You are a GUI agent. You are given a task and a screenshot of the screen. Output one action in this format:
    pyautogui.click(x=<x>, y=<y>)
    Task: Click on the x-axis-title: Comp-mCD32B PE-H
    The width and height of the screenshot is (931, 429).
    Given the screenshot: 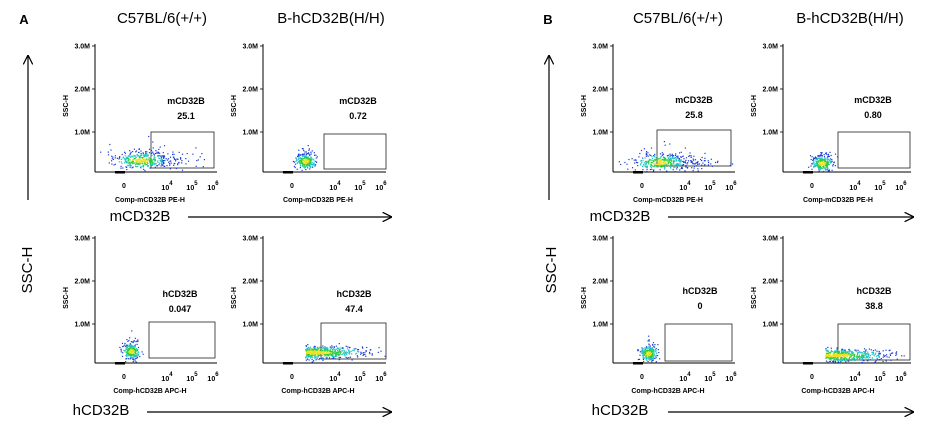 What is the action you would take?
    pyautogui.click(x=318, y=200)
    